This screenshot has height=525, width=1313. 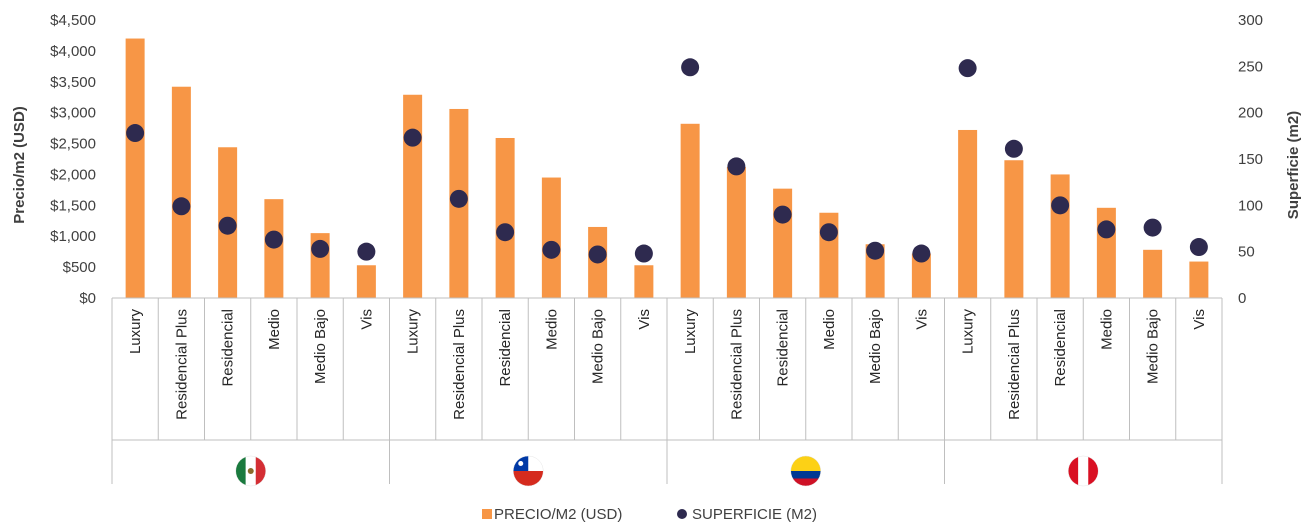 I want to click on y2-axis: 0 50 100 150 200 250 300, so click(x=1250, y=159).